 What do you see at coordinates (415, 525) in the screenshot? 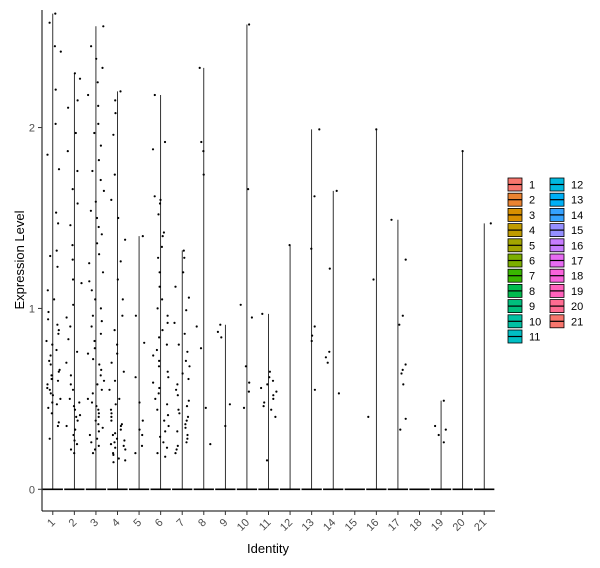
I see `x-tick-label: 18` at bounding box center [415, 525].